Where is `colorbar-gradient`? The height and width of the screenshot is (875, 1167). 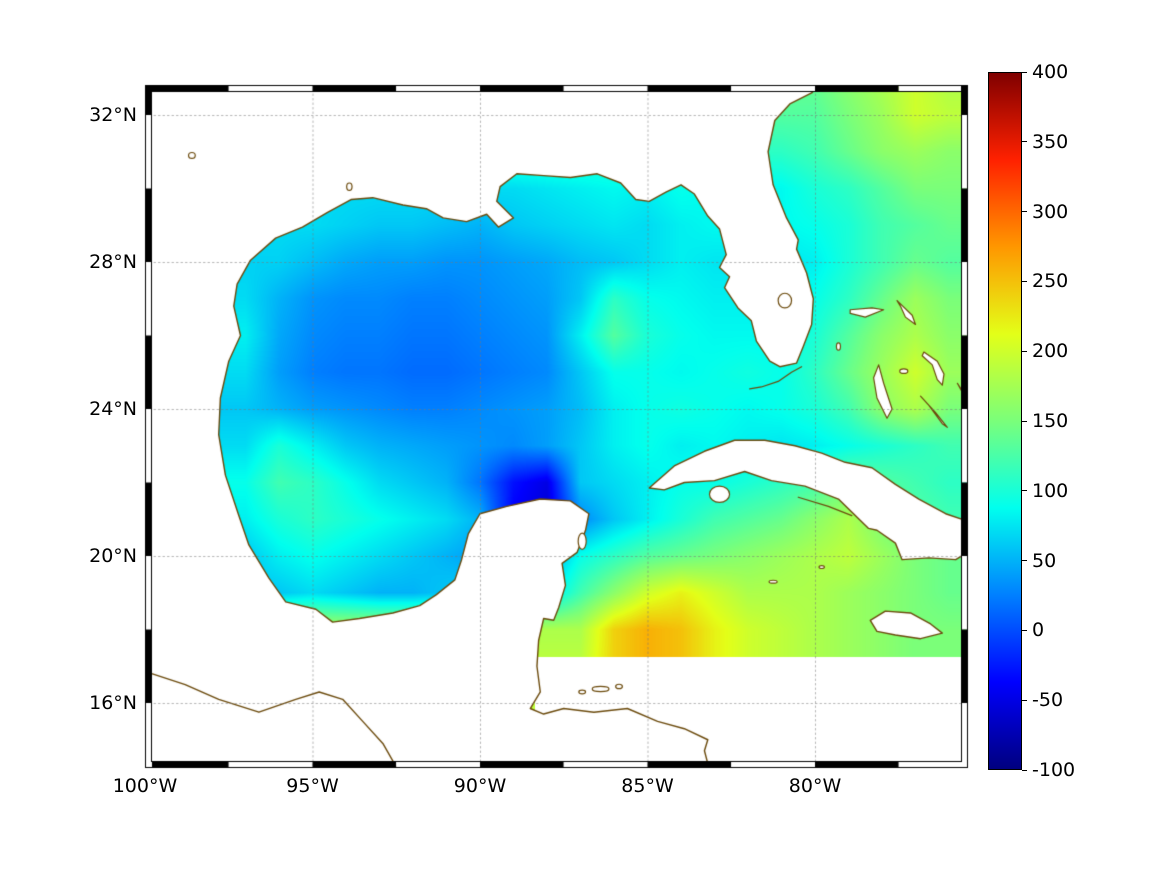
colorbar-gradient is located at coordinates (1005, 421).